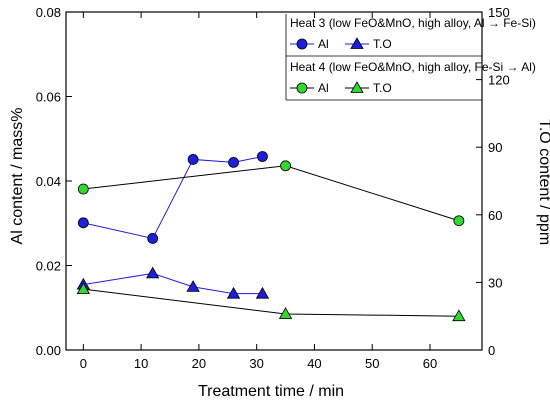 Image resolution: width=550 pixels, height=407 pixels. I want to click on x-tick-label: 50, so click(372, 363).